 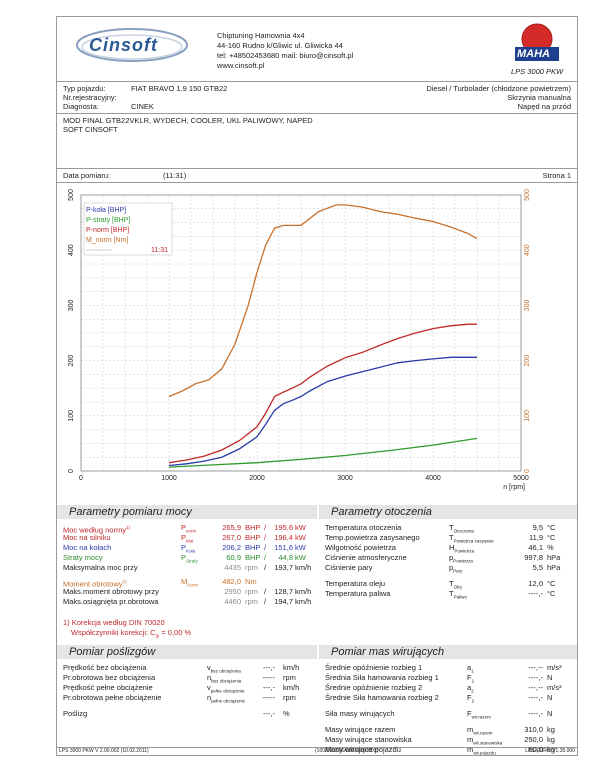 What do you see at coordinates (189, 583) in the screenshot?
I see `symbol: MNorm` at bounding box center [189, 583].